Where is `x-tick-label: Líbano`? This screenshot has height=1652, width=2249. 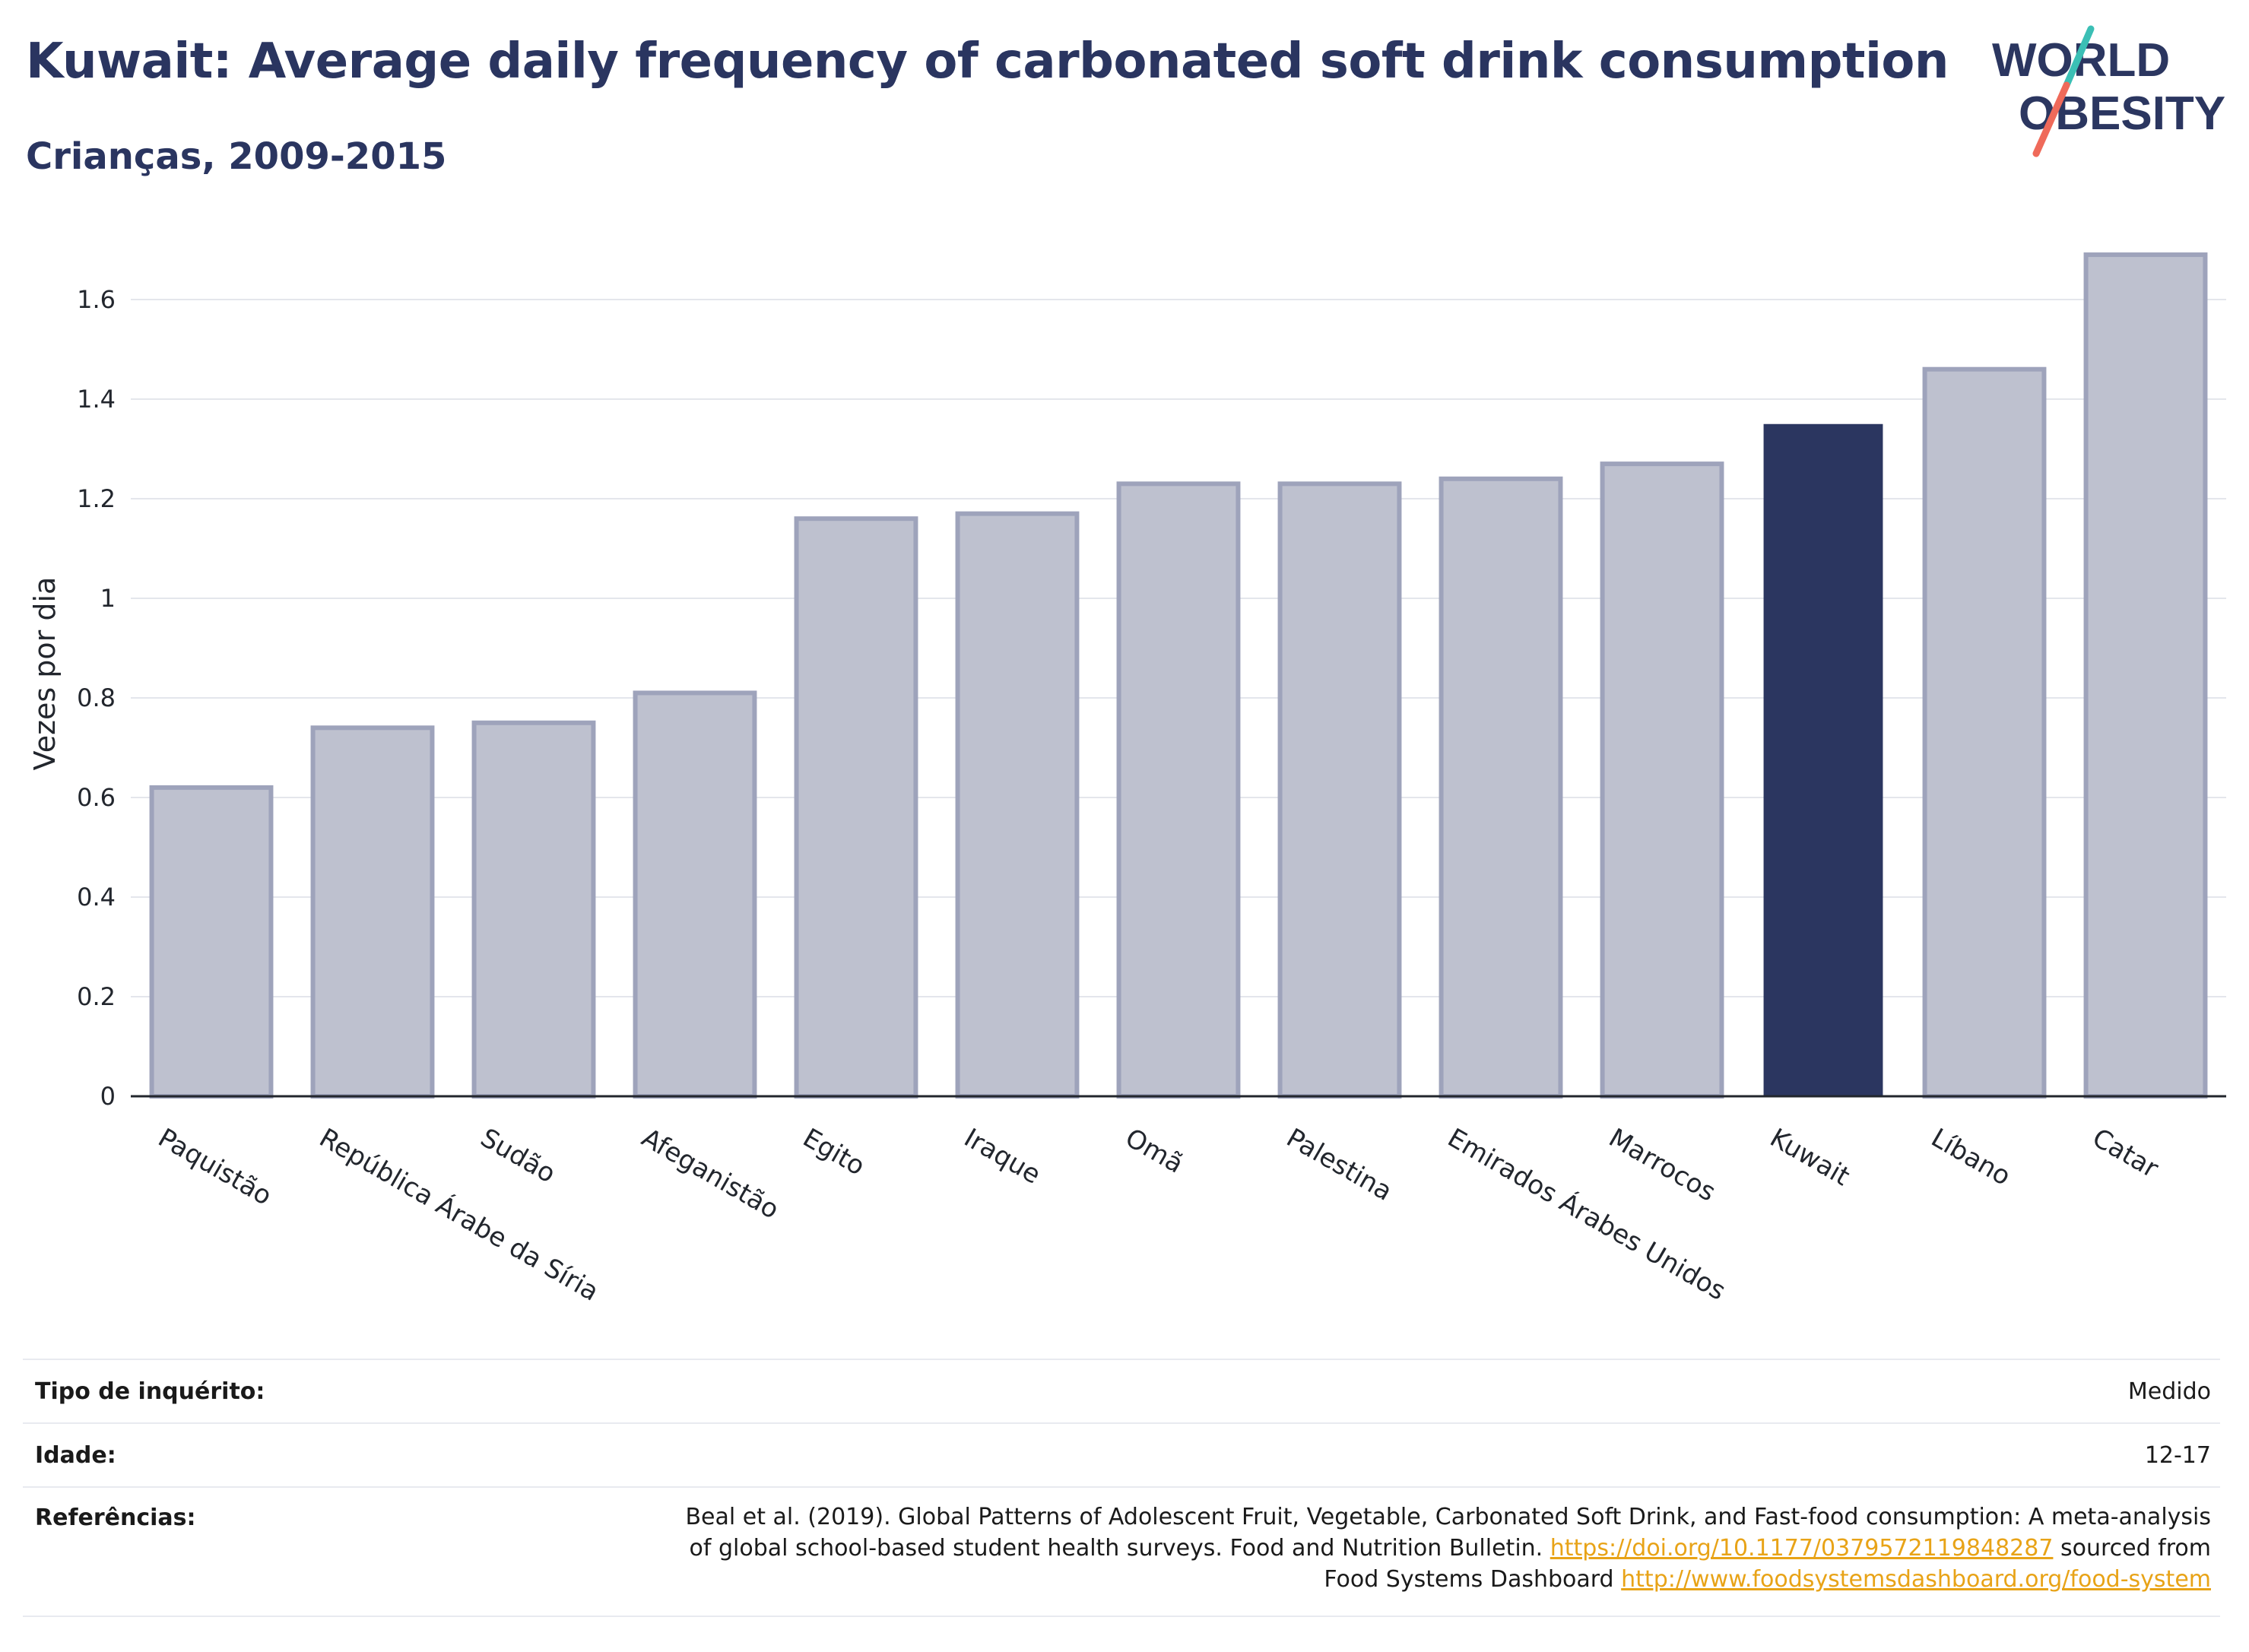 x-tick-label: Líbano is located at coordinates (1971, 1157).